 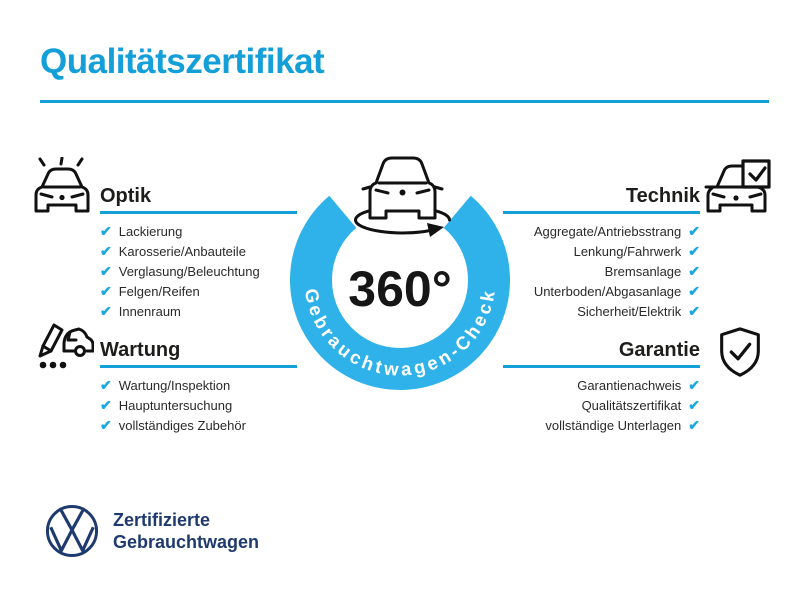 What do you see at coordinates (659, 350) in the screenshot?
I see `section-title-garantie: Garantie` at bounding box center [659, 350].